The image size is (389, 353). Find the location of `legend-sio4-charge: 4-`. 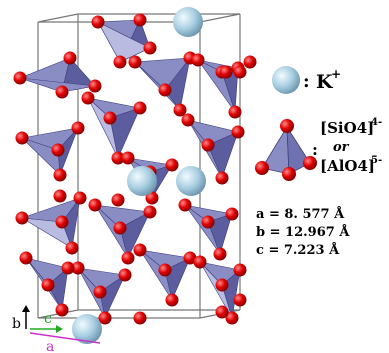

legend-sio4-charge: 4- is located at coordinates (376, 122).